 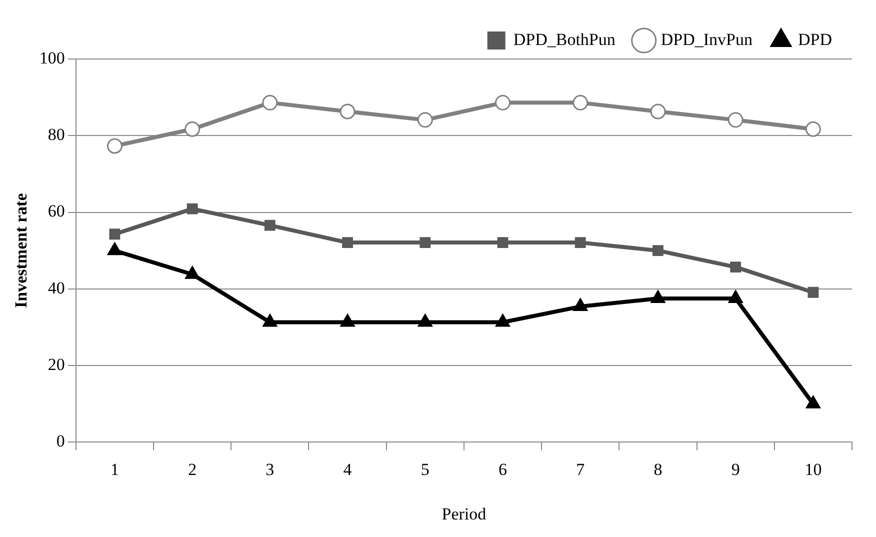 What do you see at coordinates (114, 469) in the screenshot?
I see `x-tick-label: 1` at bounding box center [114, 469].